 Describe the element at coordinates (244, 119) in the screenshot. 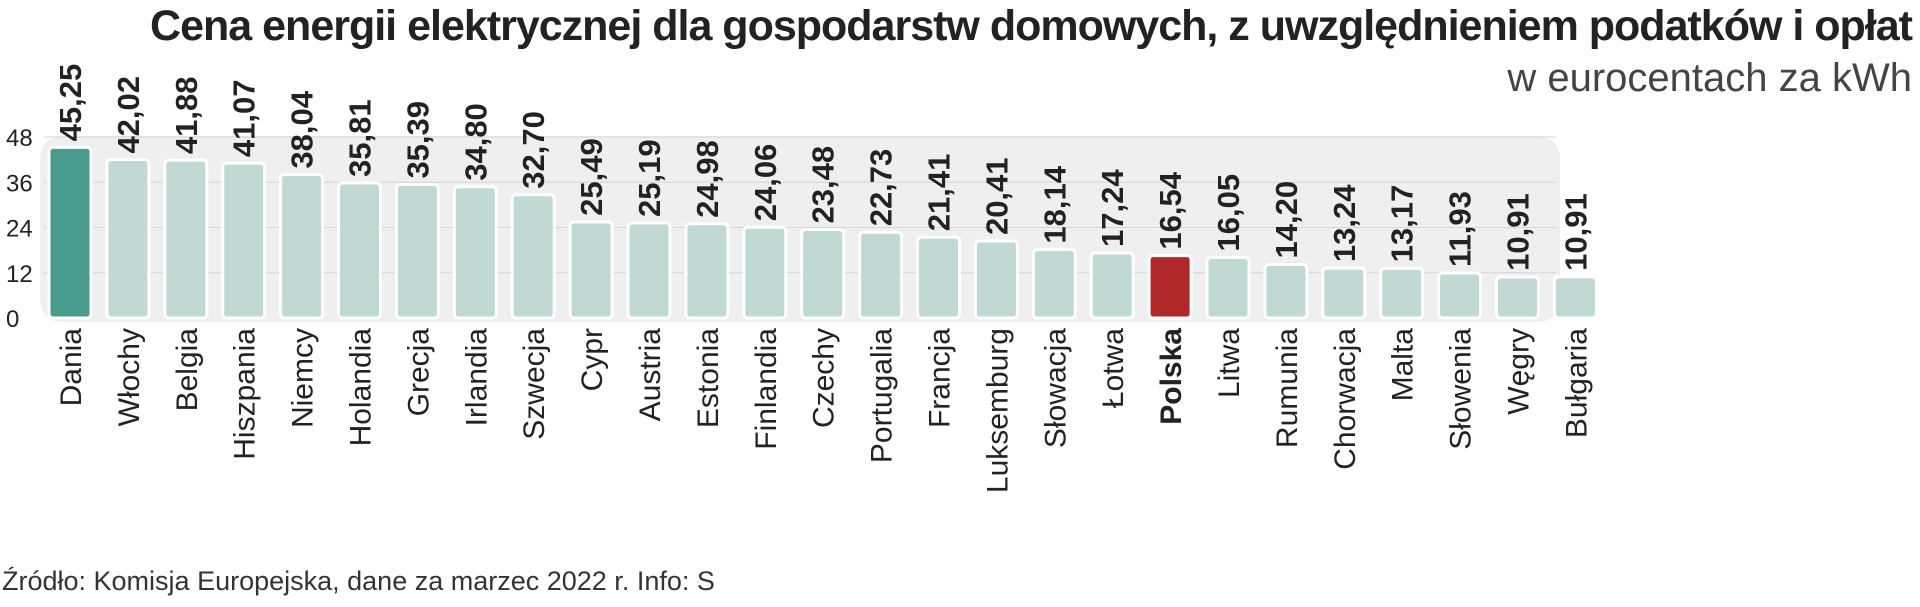

I see `value-label-hiszpania: 41,07` at that location.